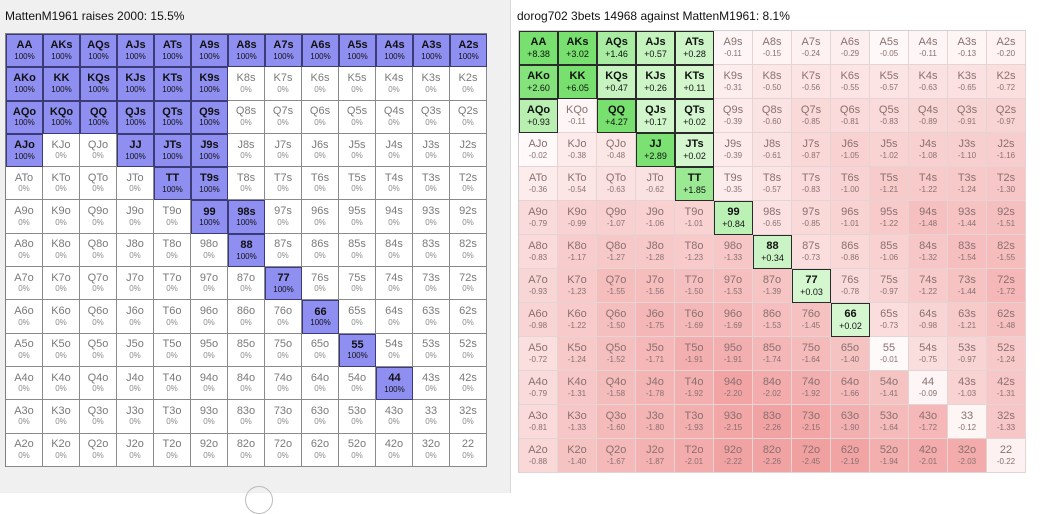 The width and height of the screenshot is (1048, 514). I want to click on hand-cell: 94o 0%, so click(209, 383).